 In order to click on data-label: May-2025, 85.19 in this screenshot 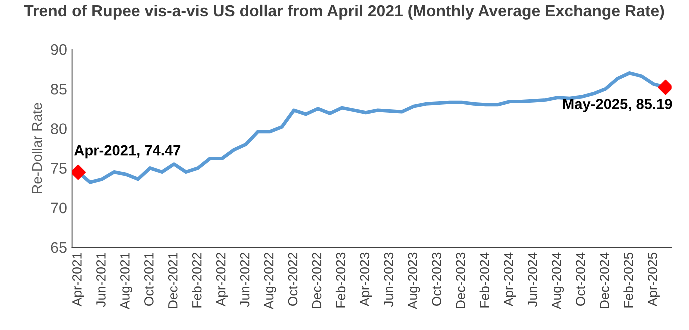, I will do `click(617, 105)`.